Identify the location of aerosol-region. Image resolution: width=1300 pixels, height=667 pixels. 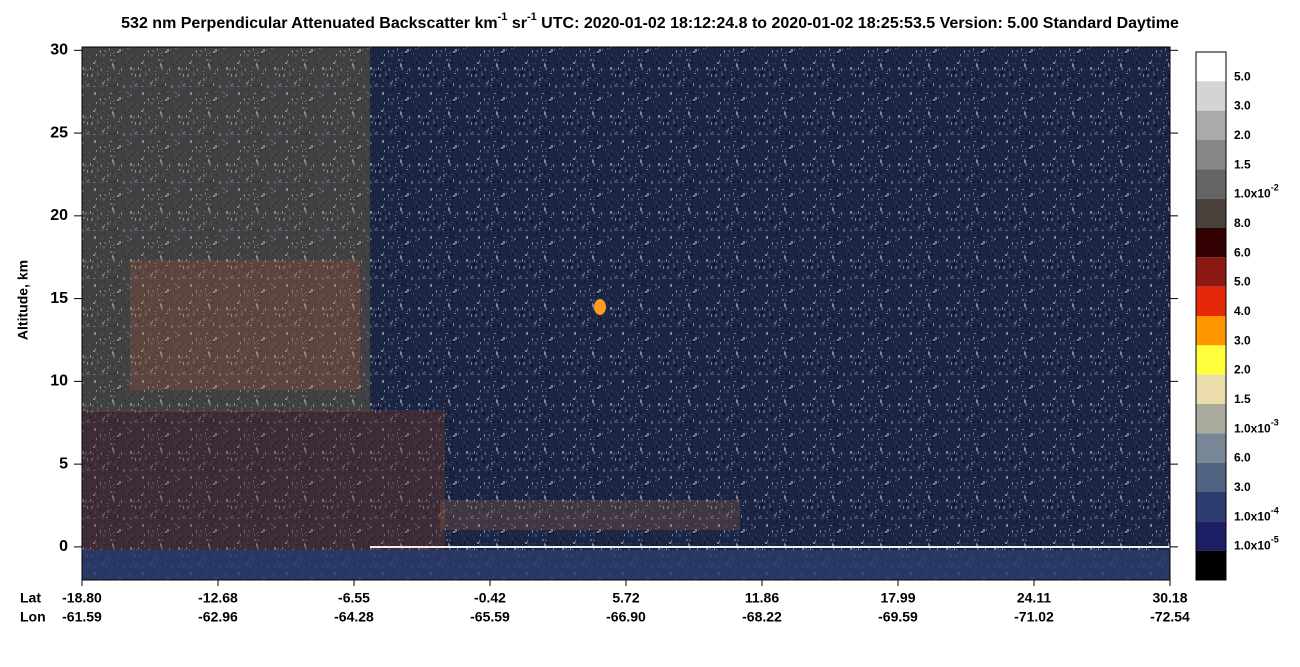
(226, 229).